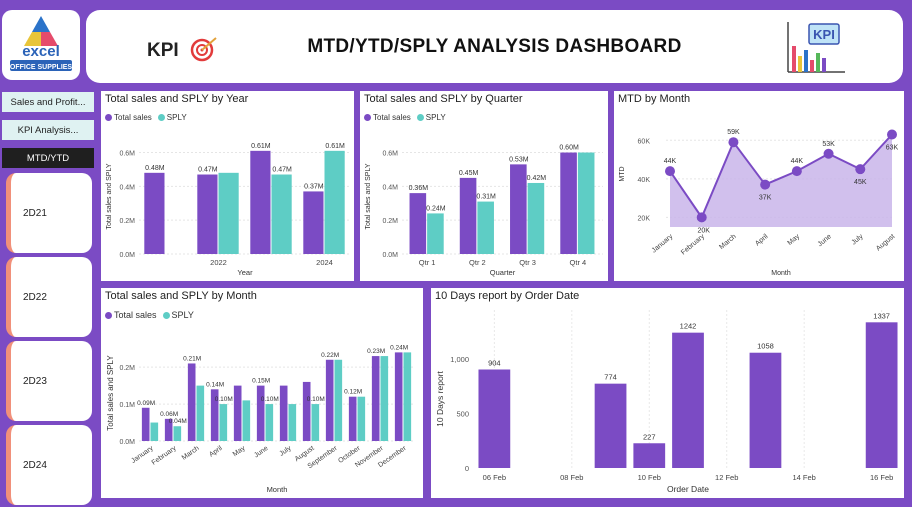 This screenshot has height=507, width=912. What do you see at coordinates (177, 99) in the screenshot?
I see `chart-title: Total sales and SPLY by Year` at bounding box center [177, 99].